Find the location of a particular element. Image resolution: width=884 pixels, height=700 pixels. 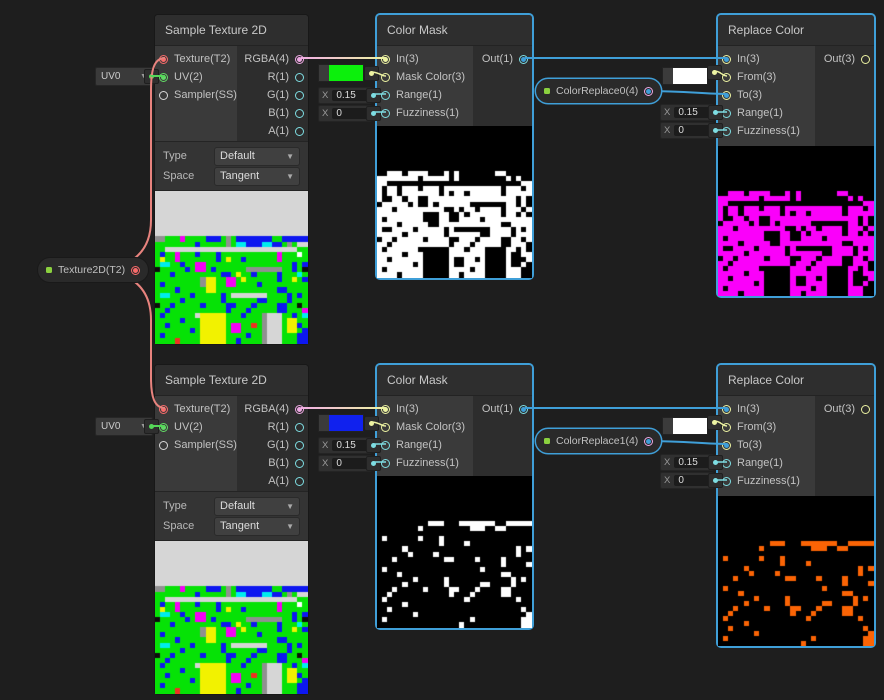

wire-maskcolor-top is located at coordinates (378, 74).